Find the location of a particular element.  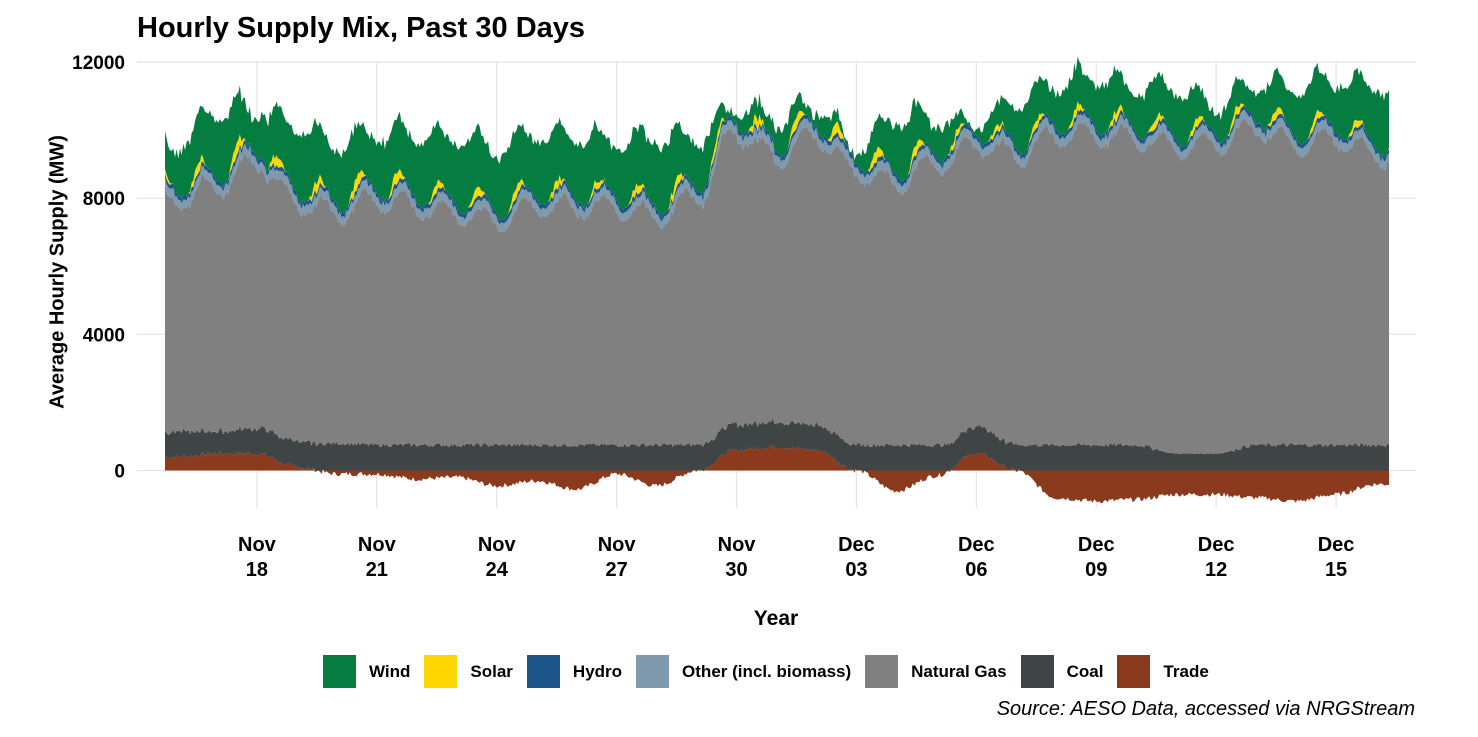

legend-swatch-hydro is located at coordinates (543, 671).